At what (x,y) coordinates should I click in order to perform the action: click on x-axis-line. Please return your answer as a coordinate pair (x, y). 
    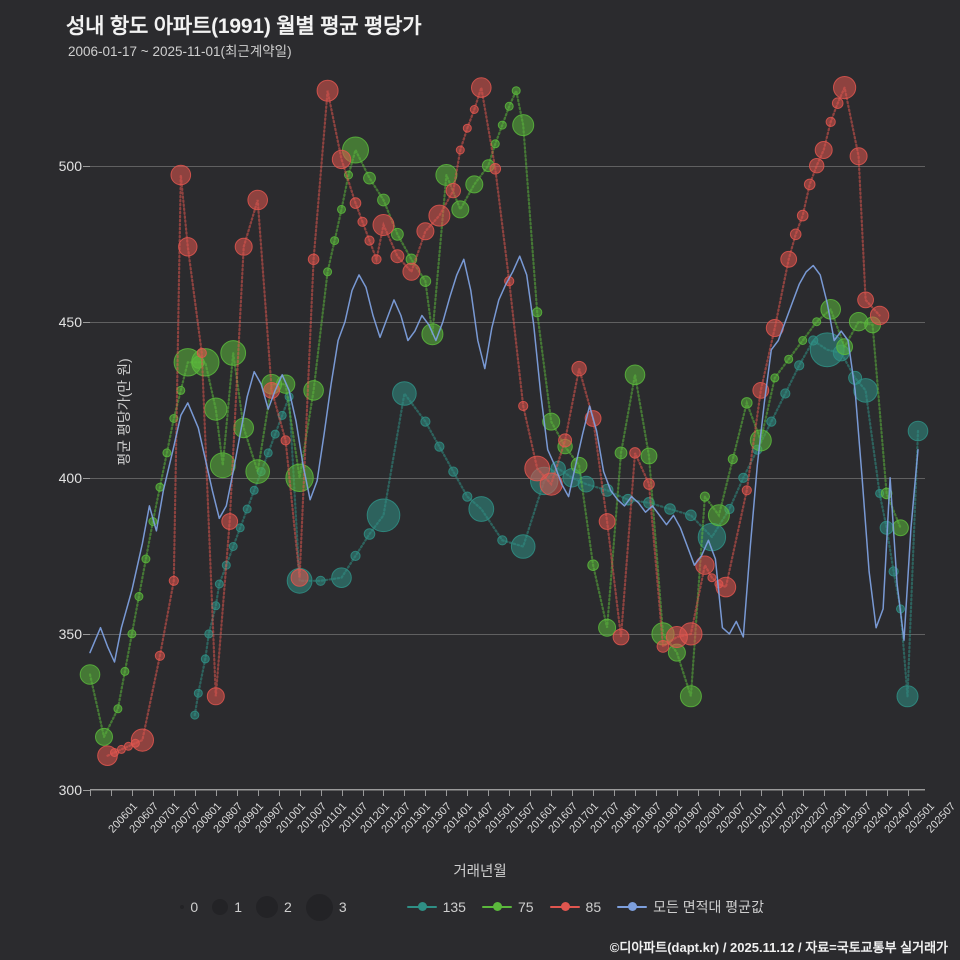
    Looking at the image, I should click on (507, 789).